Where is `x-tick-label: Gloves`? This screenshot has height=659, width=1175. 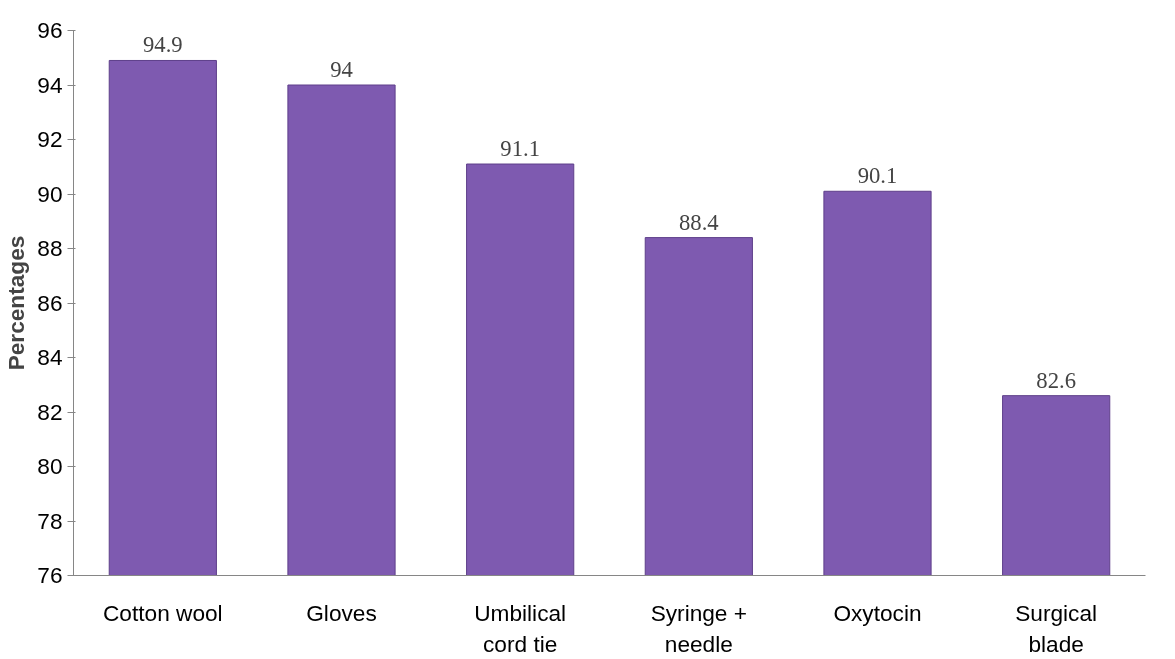
x-tick-label: Gloves is located at coordinates (341, 612).